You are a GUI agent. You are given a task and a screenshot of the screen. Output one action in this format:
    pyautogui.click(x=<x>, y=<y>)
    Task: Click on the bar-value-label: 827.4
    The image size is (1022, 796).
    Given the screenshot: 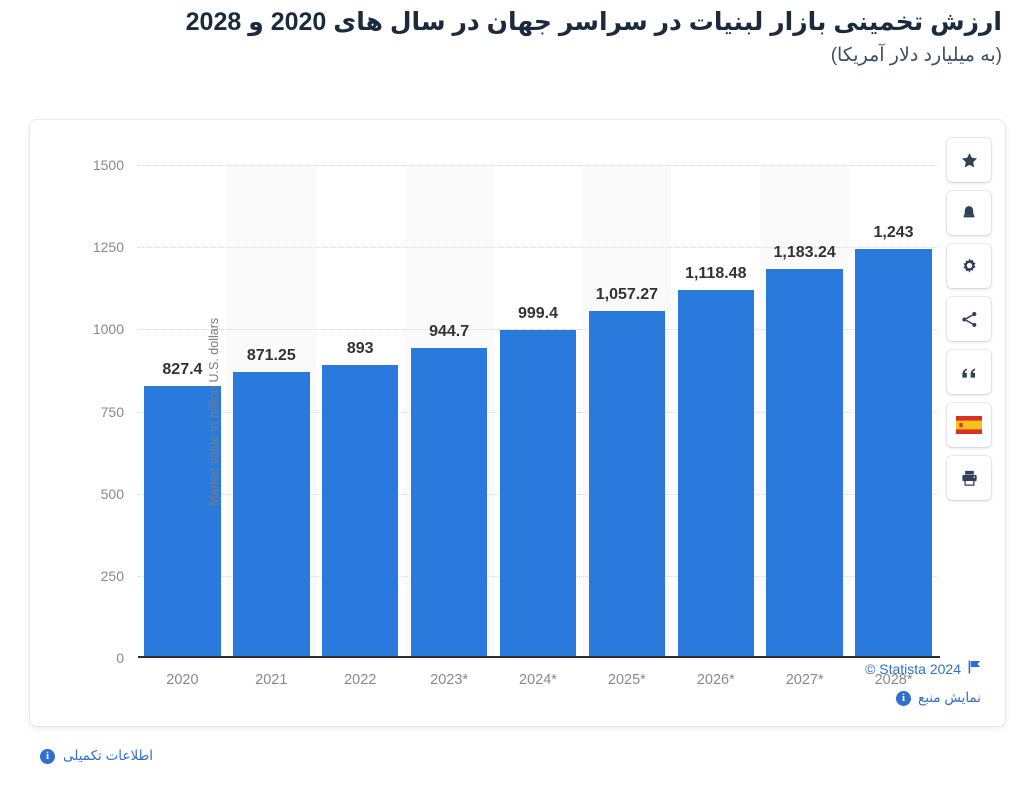 What is the action you would take?
    pyautogui.click(x=182, y=370)
    